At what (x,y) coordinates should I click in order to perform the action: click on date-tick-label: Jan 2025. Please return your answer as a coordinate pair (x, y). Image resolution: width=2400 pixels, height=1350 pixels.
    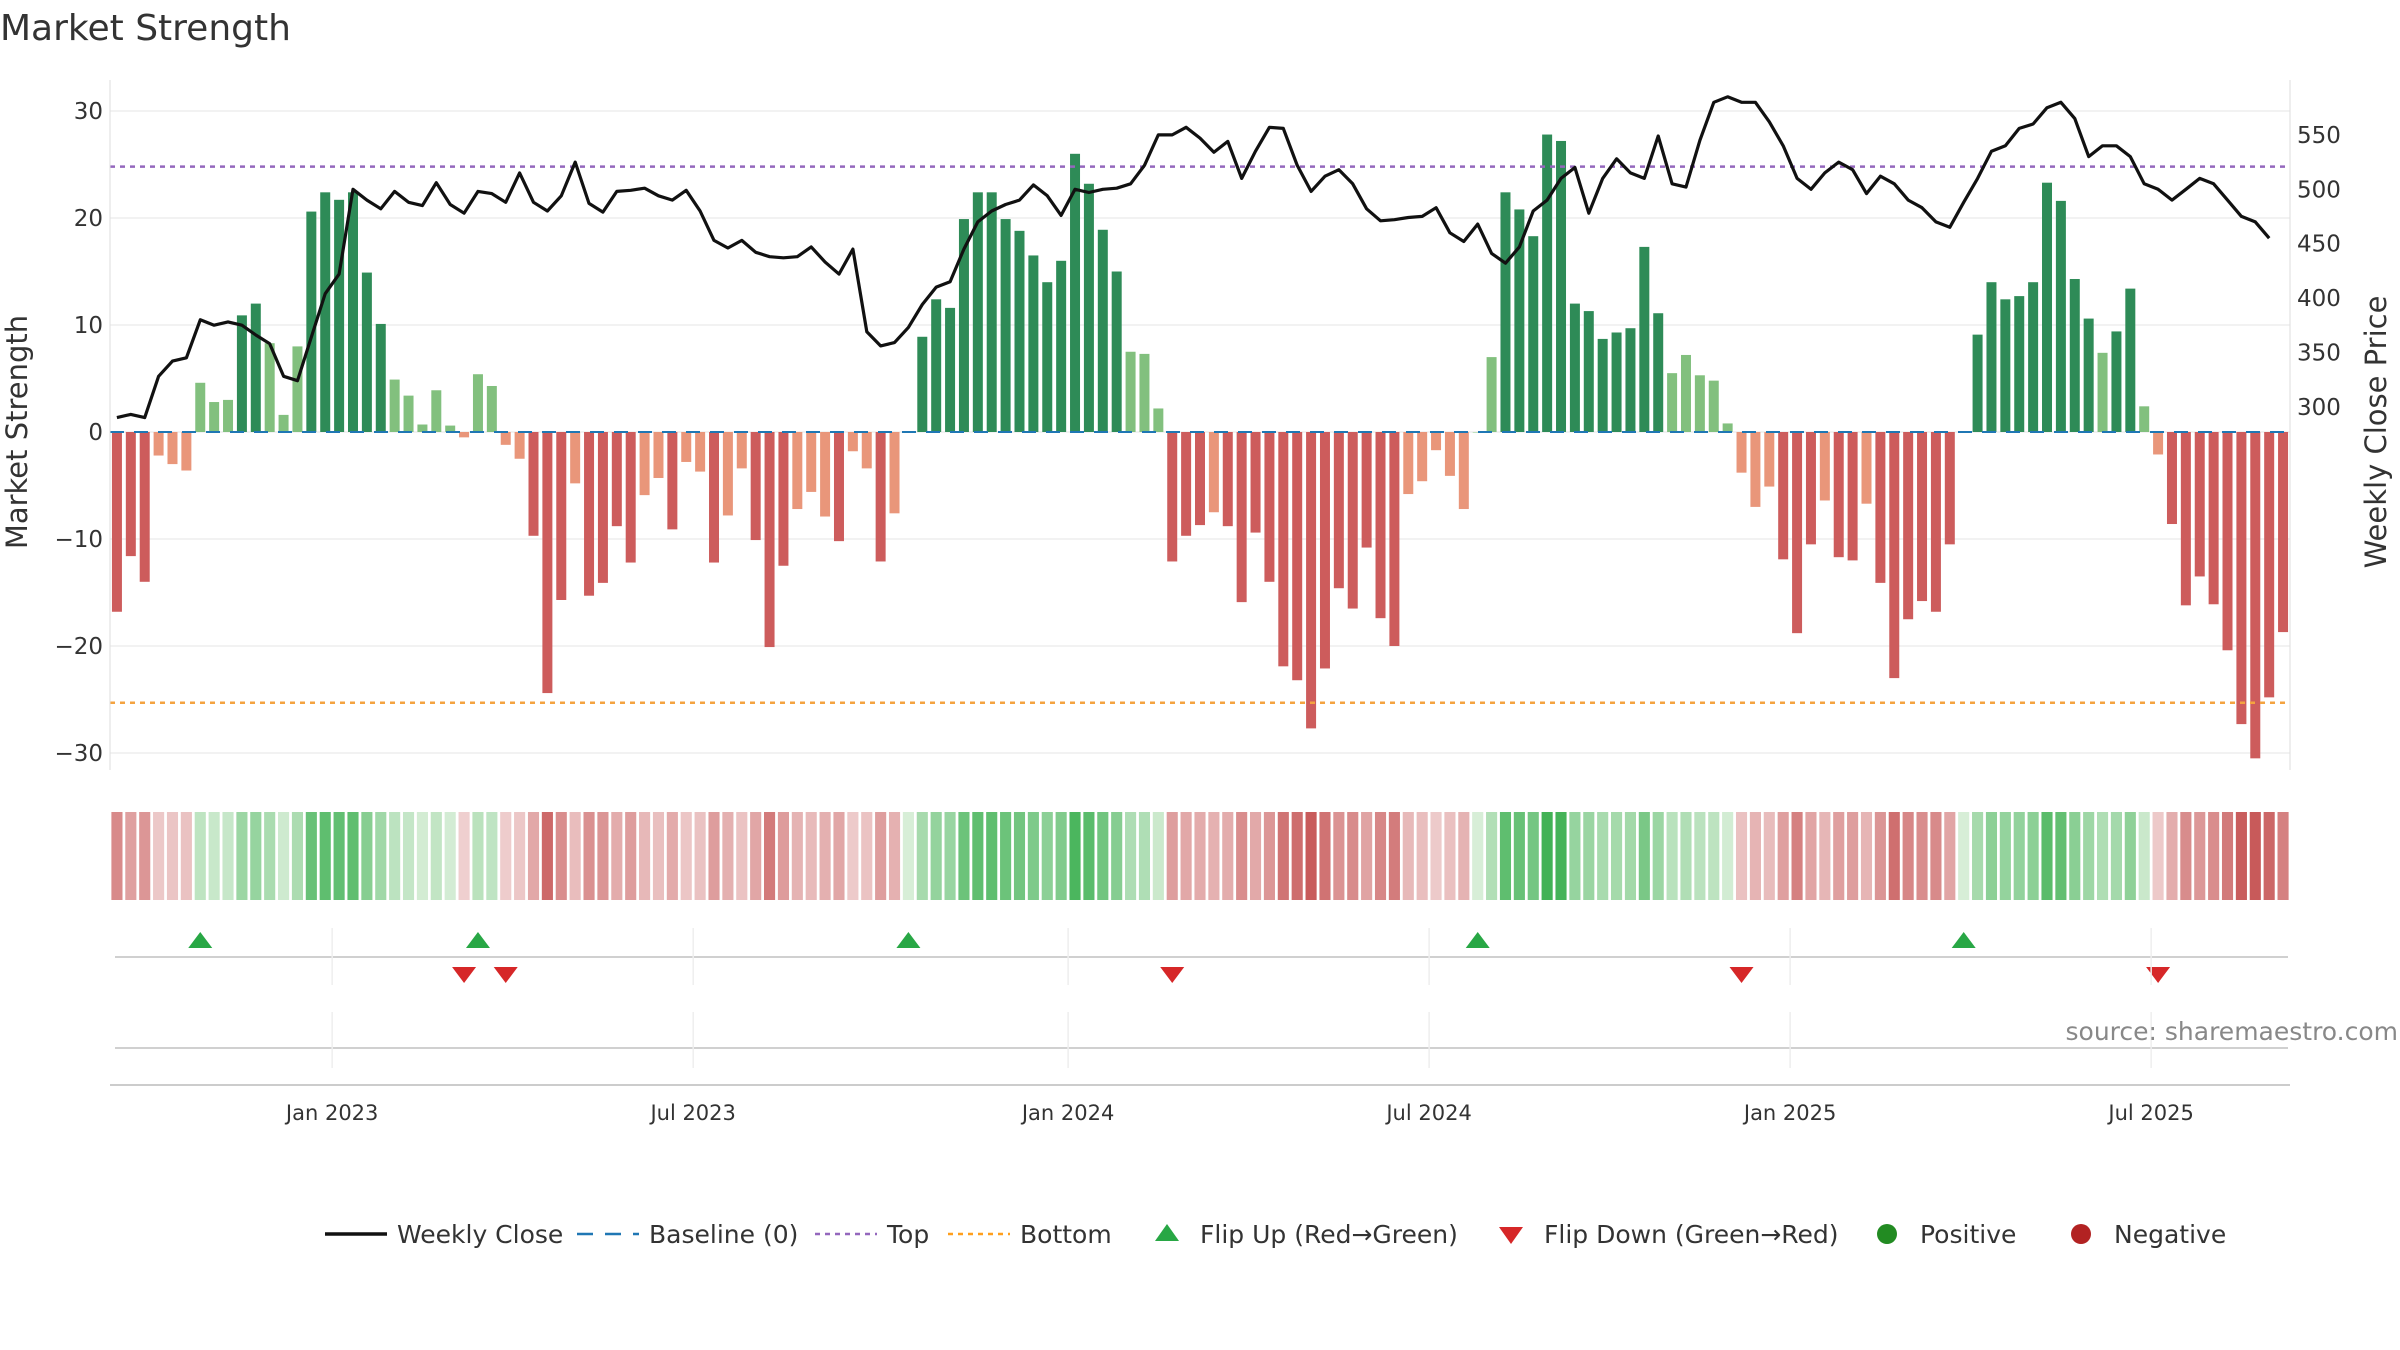
    Looking at the image, I should click on (1789, 1113).